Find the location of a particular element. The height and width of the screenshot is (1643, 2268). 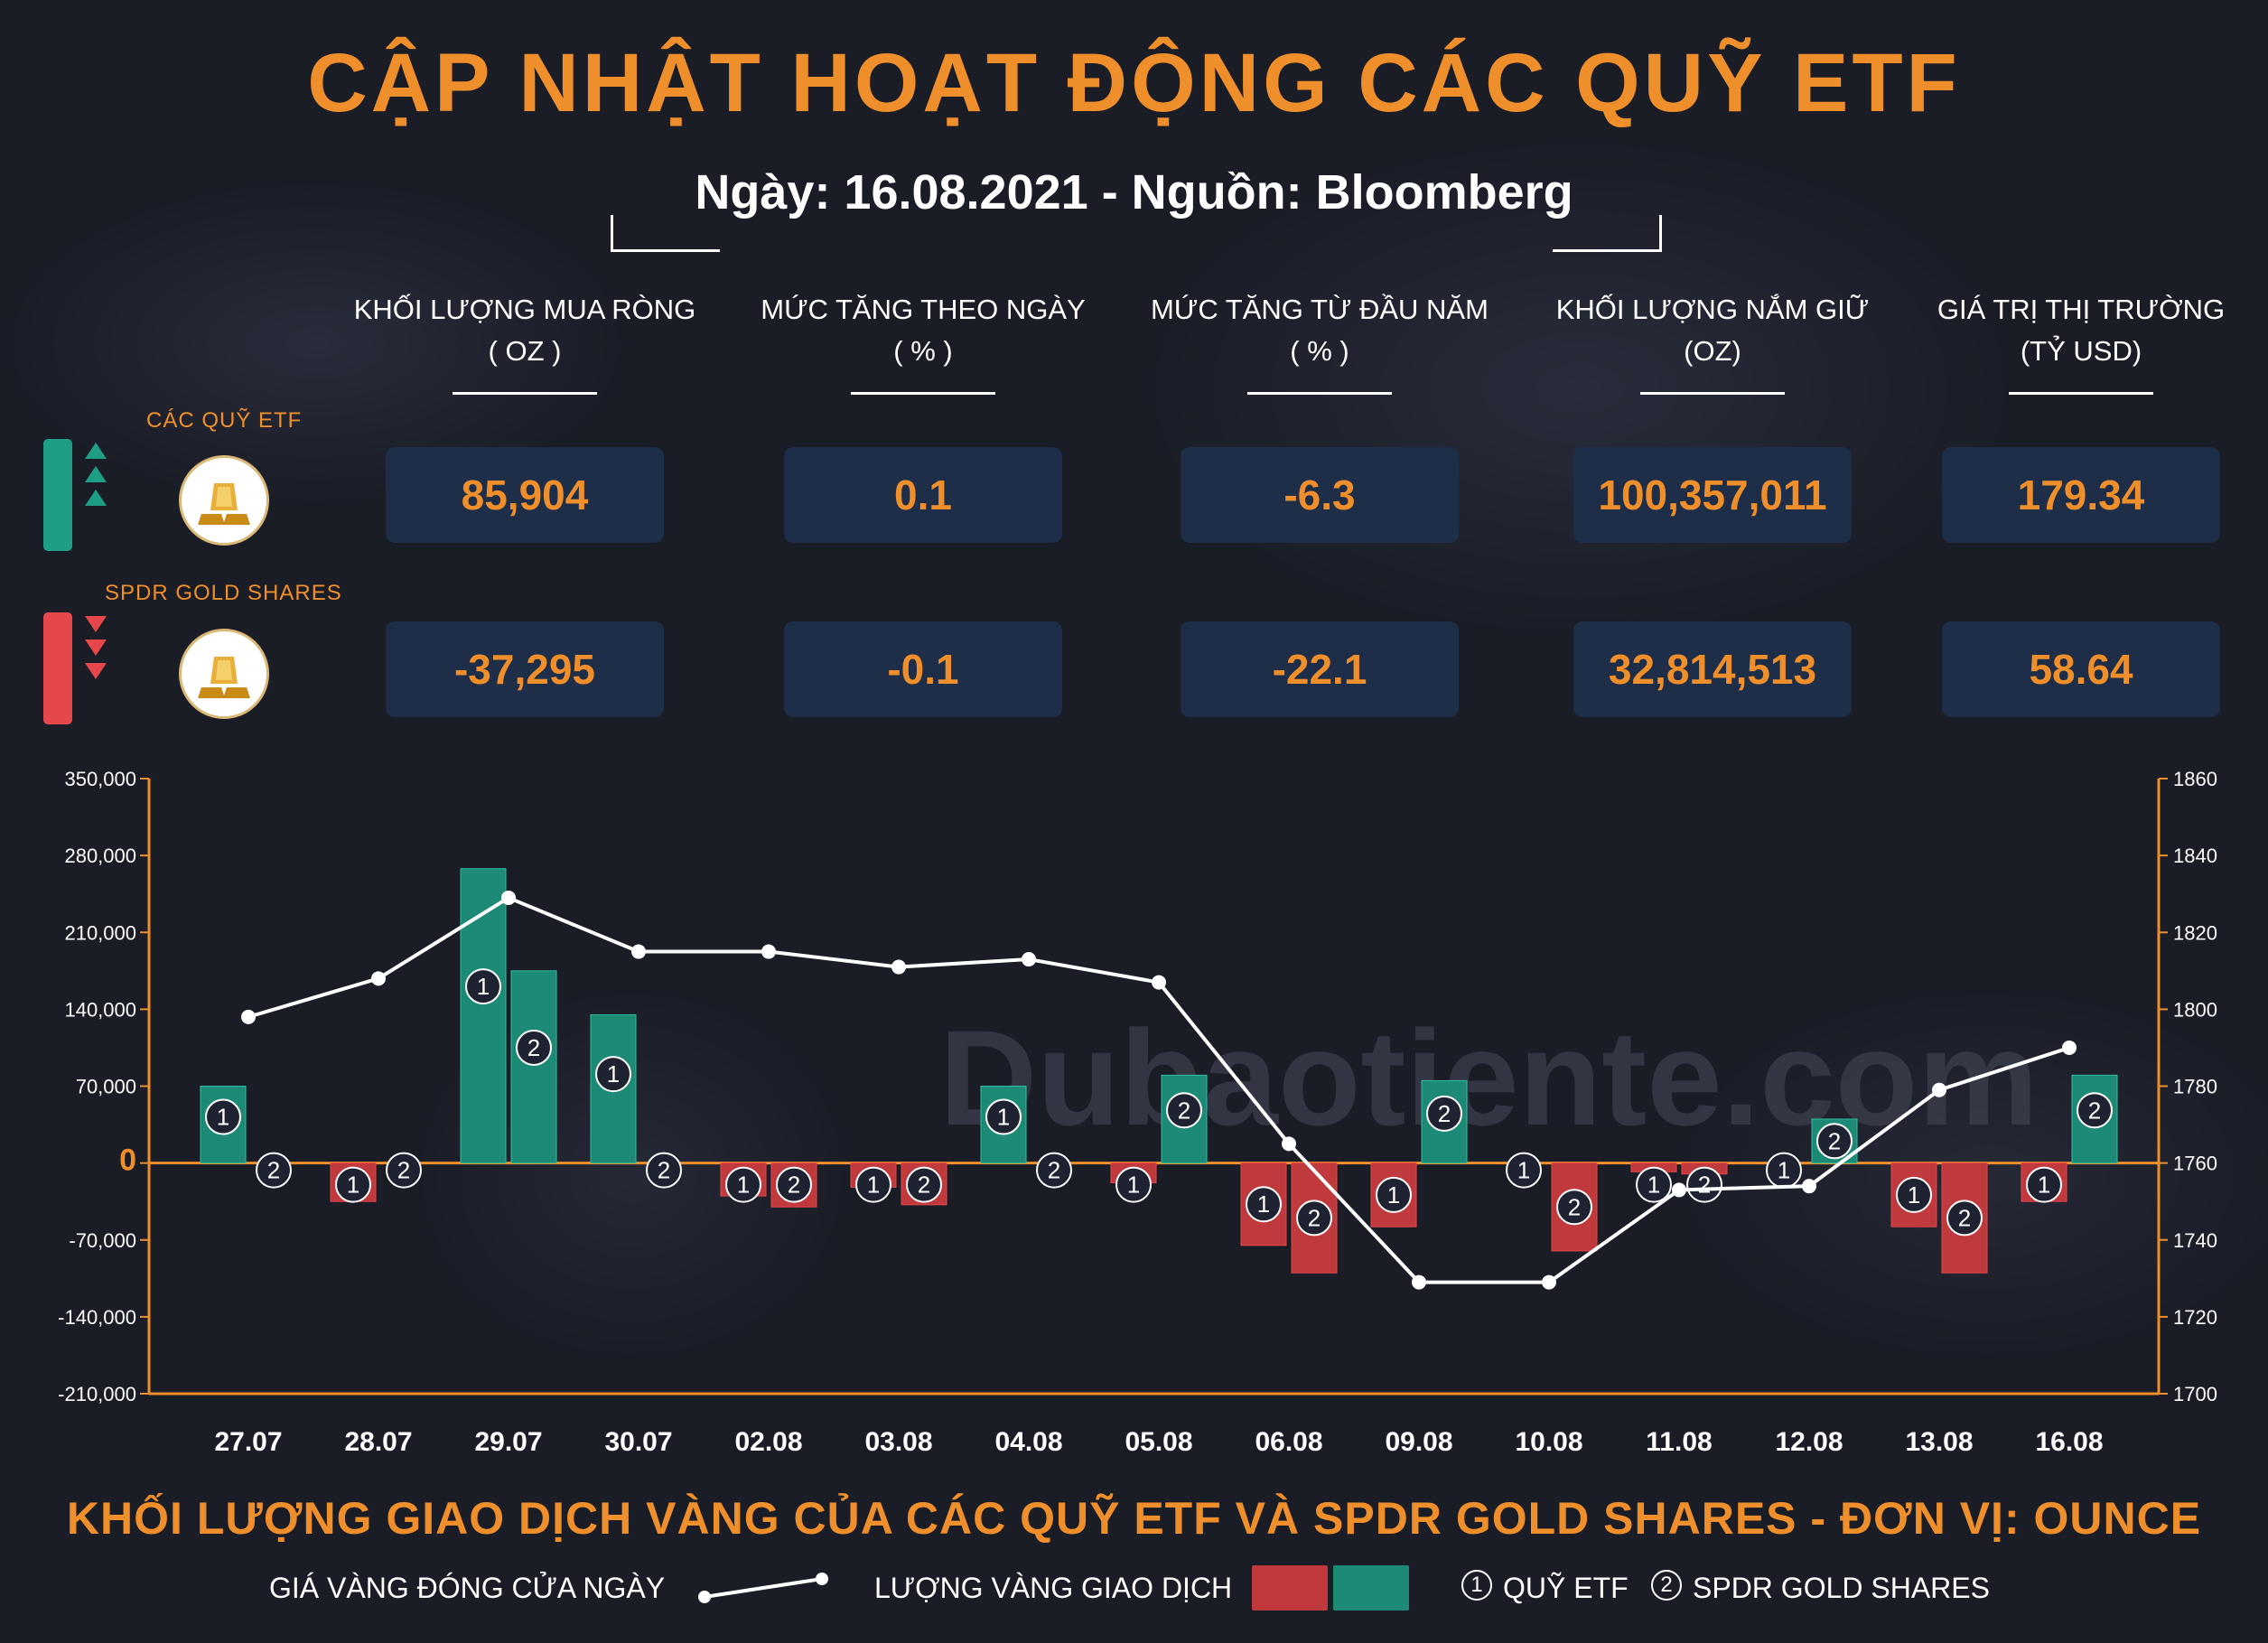

legend-line-sample is located at coordinates (763, 1588).